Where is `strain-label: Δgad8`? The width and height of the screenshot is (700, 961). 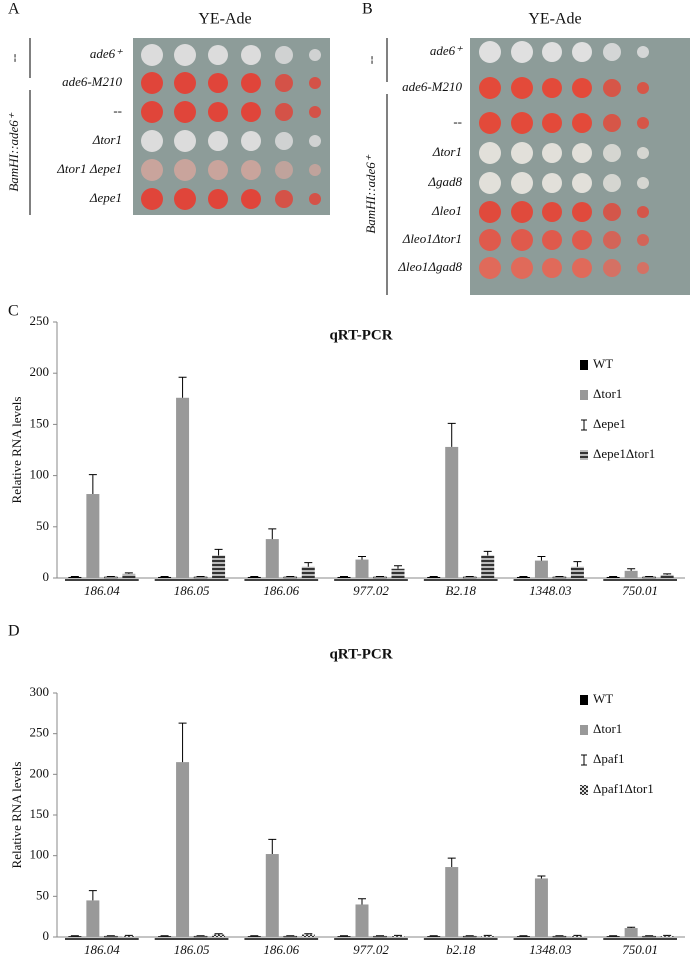 strain-label: Δgad8 is located at coordinates (444, 181).